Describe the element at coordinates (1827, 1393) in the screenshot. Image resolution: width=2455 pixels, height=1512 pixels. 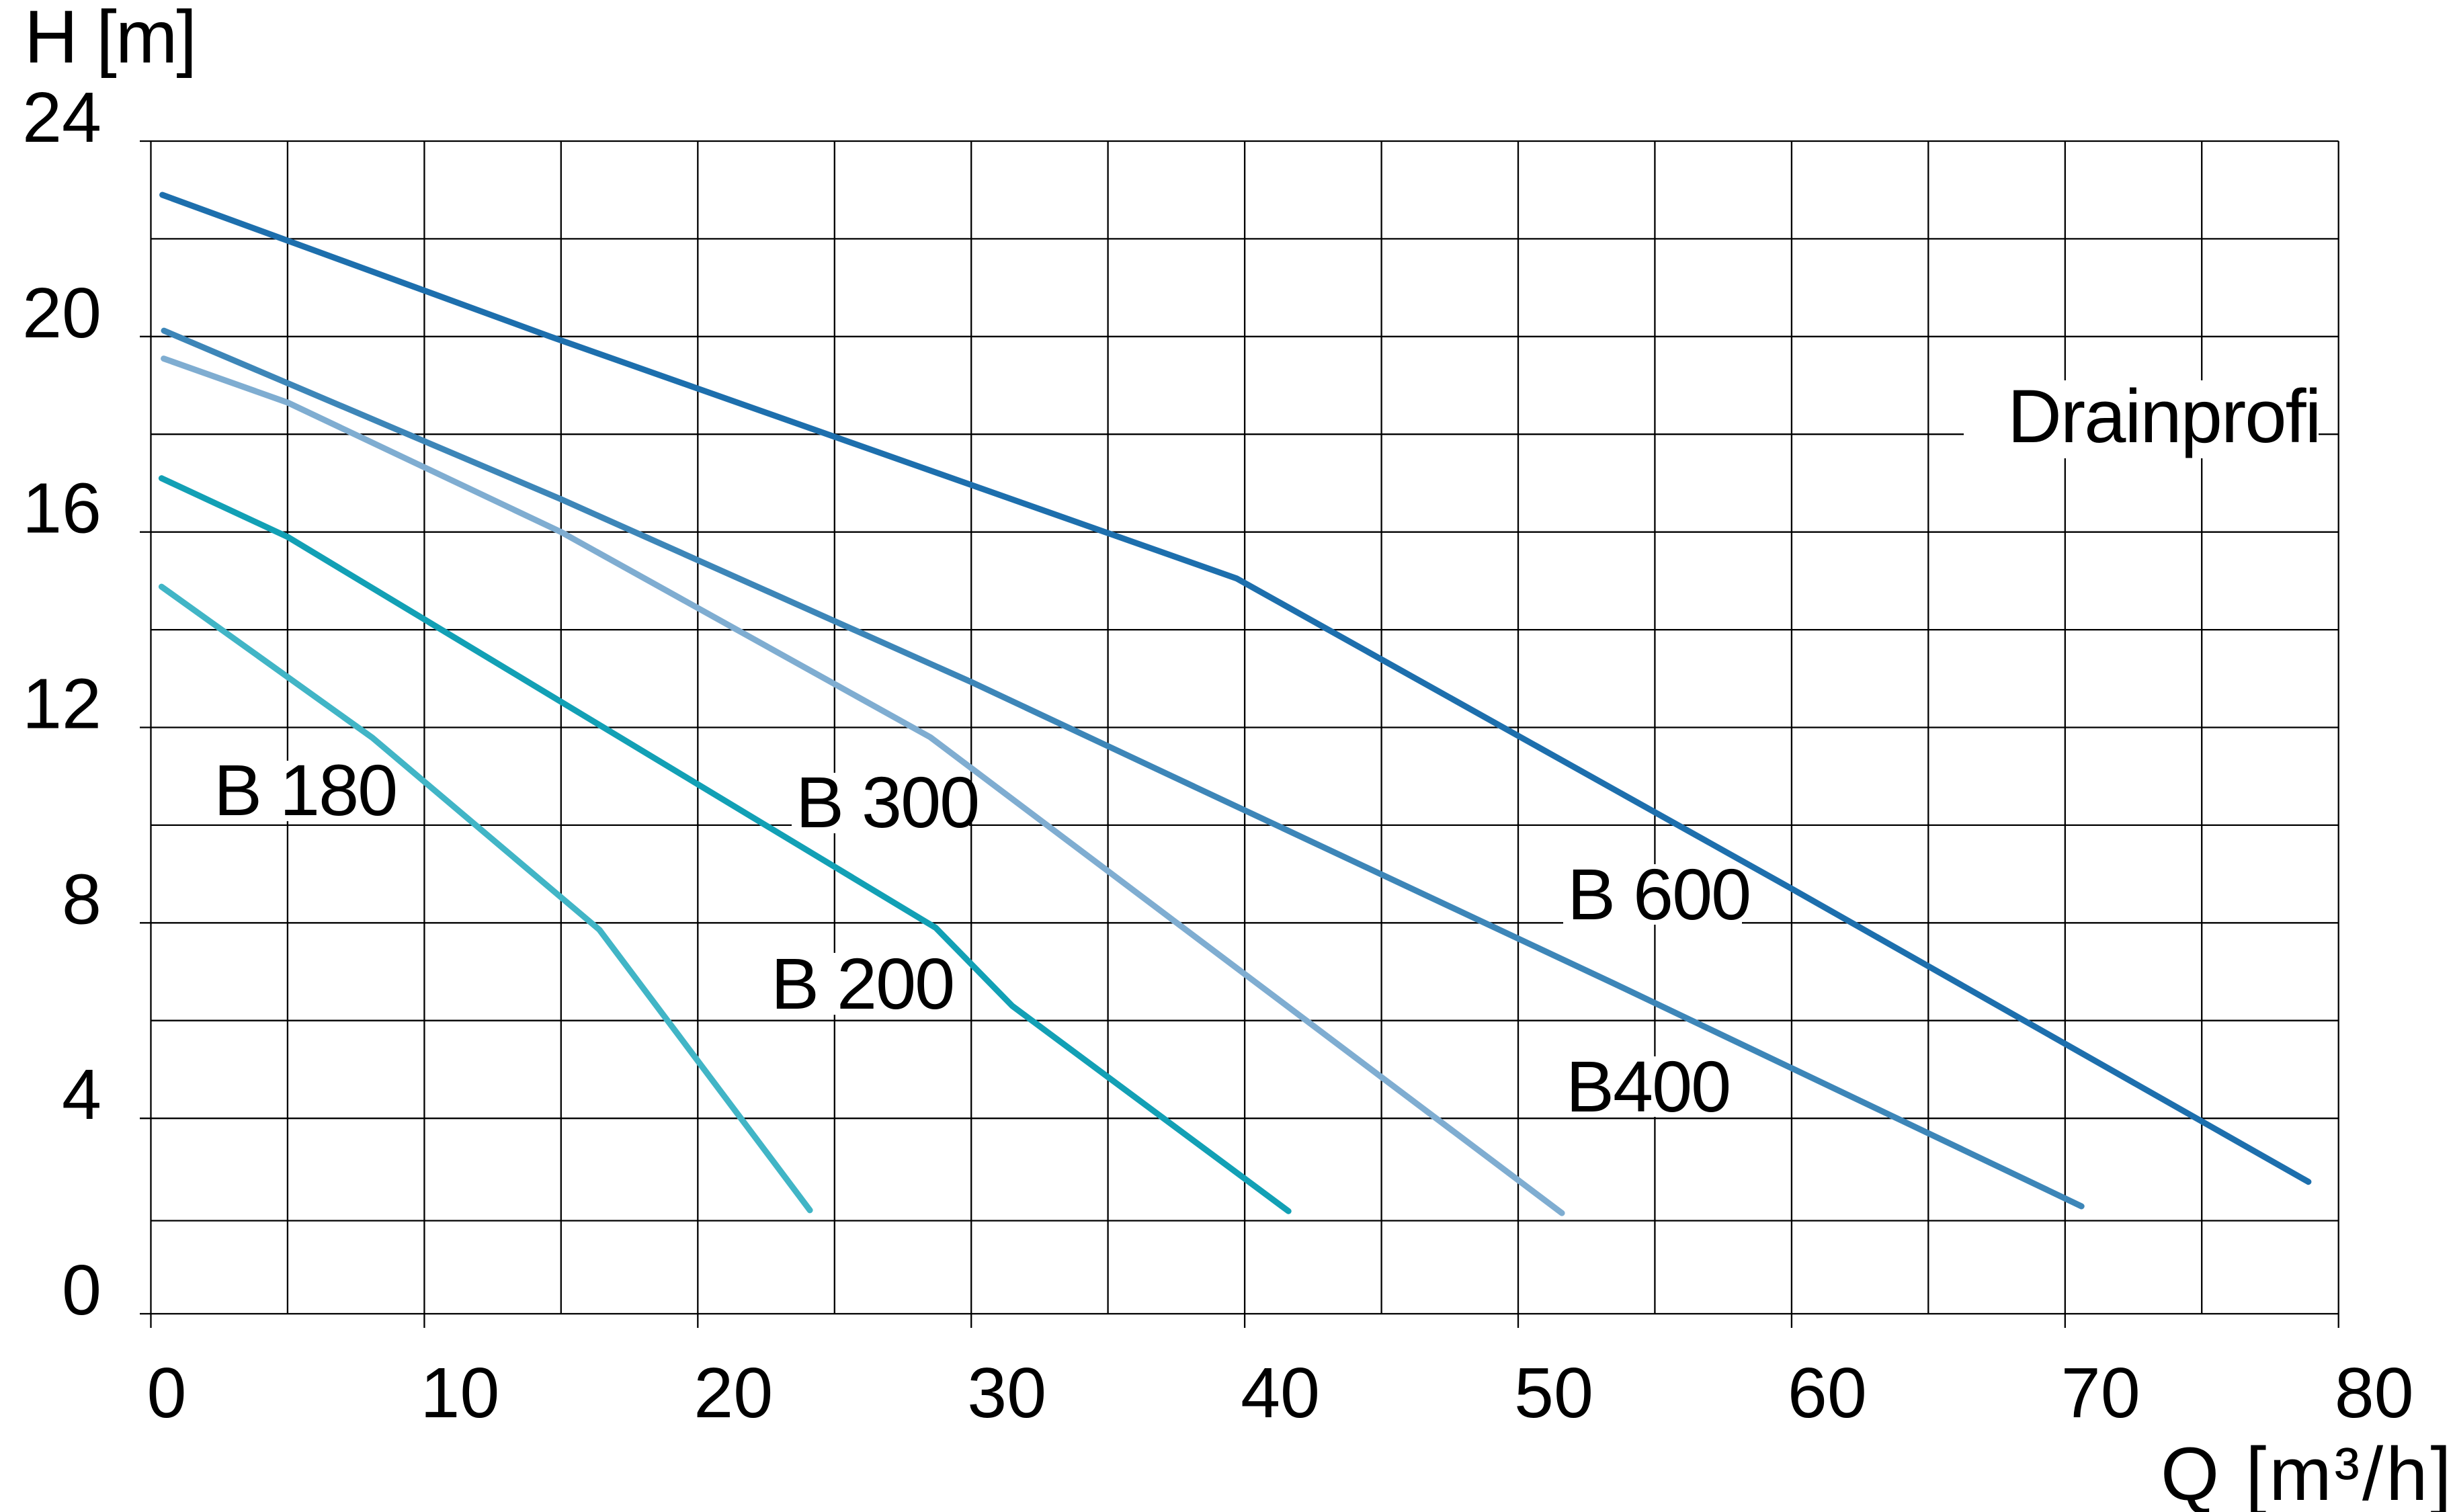
I see `svg-text: 60` at that location.